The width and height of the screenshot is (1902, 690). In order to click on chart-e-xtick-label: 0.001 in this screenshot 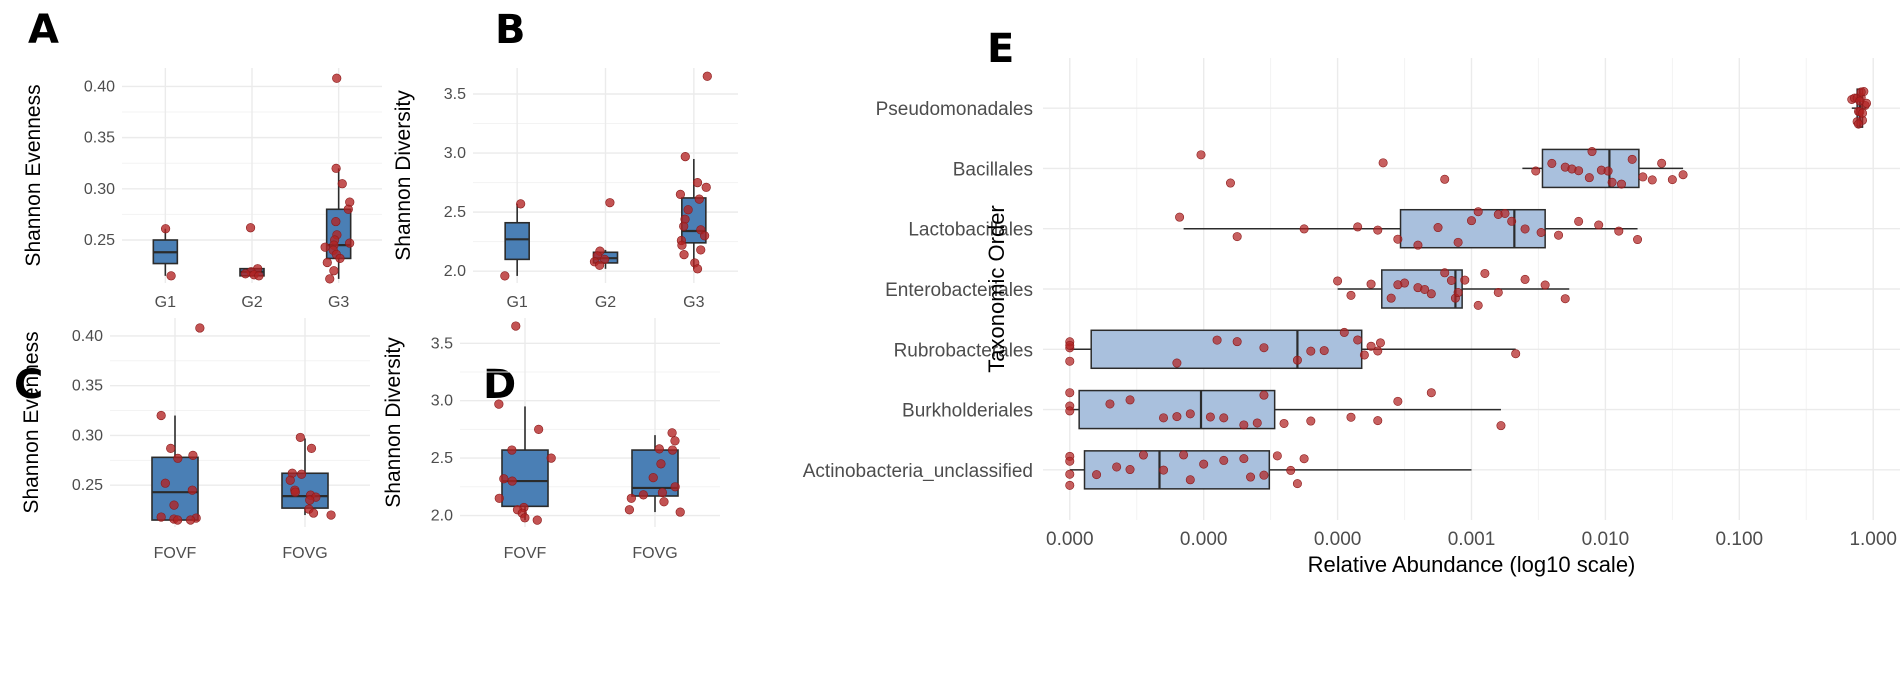, I will do `click(1472, 539)`.